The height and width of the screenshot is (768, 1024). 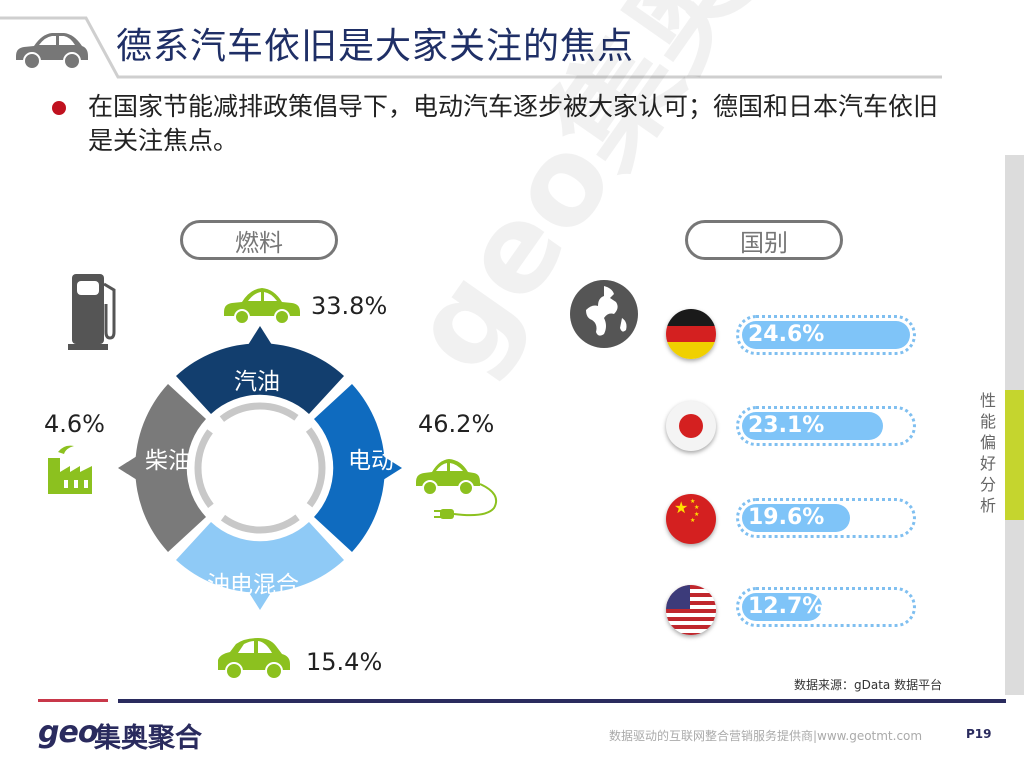 I want to click on bullet-text: 在国家节能减排政策倡导下，电动汽车逐步被大家认可；德国和日本汽车依旧是关注焦点。, so click(x=513, y=123).